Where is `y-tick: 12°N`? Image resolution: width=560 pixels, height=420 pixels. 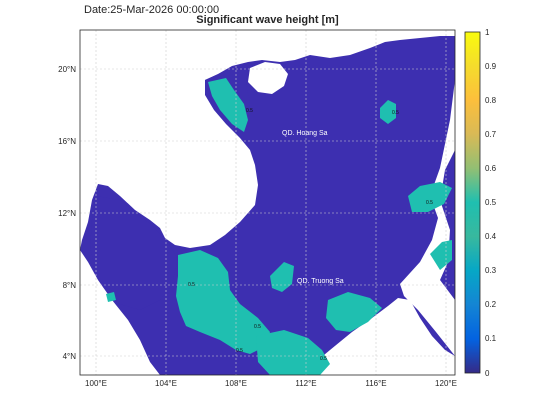
y-tick: 12°N is located at coordinates (67, 213).